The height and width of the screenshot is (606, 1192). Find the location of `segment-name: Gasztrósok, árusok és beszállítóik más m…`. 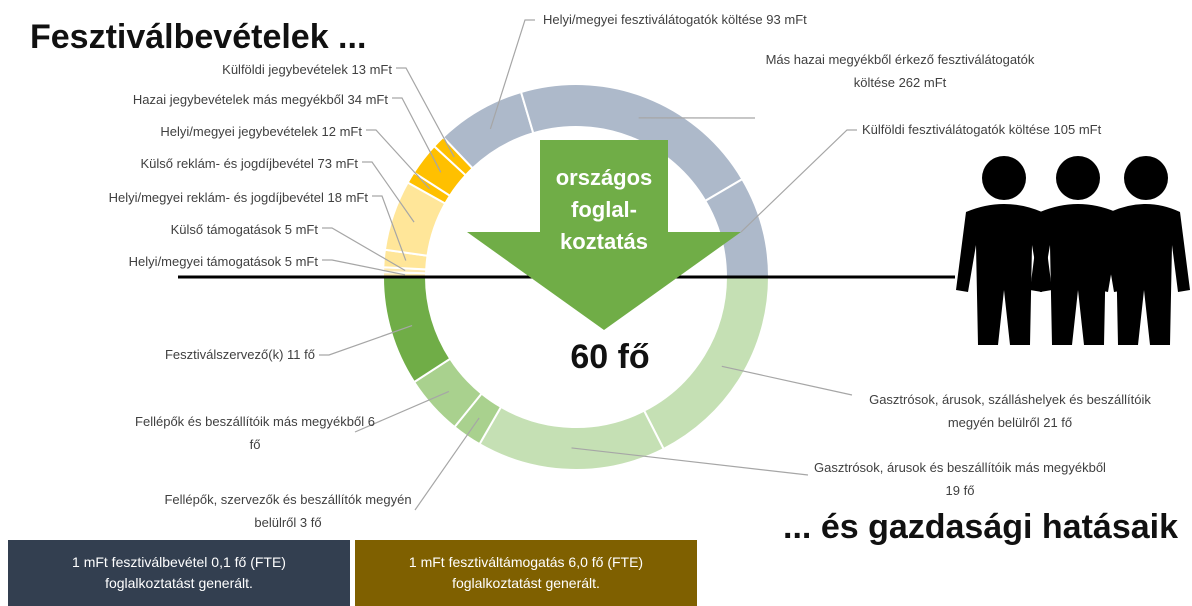

segment-name: Gasztrósok, árusok és beszállítóik más m… is located at coordinates (960, 467).